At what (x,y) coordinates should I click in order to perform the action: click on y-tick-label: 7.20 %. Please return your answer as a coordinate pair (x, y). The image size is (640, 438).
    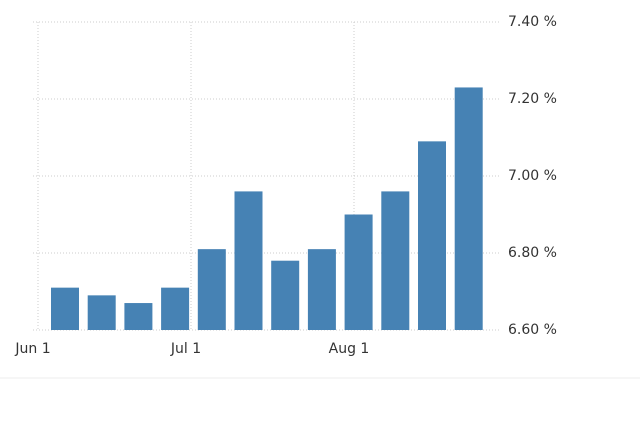
    Looking at the image, I should click on (532, 99).